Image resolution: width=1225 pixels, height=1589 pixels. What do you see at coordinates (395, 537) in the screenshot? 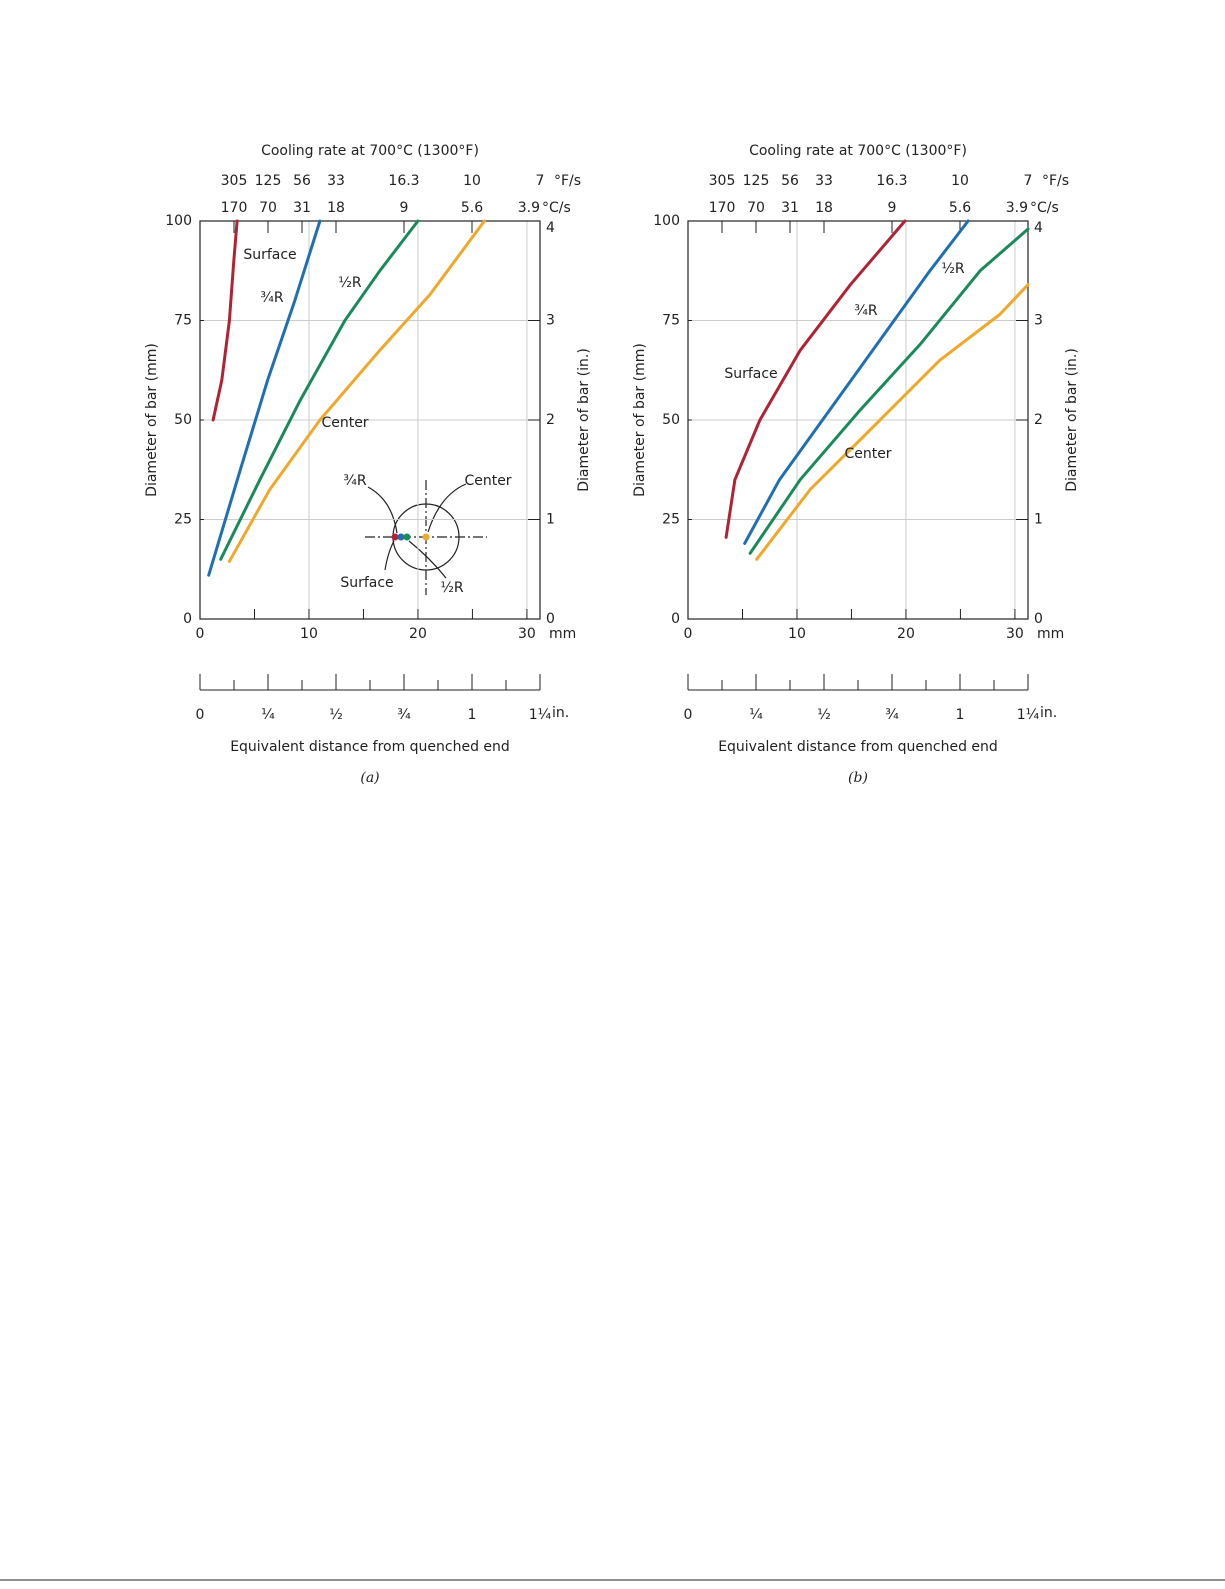
I see `surface-dot` at bounding box center [395, 537].